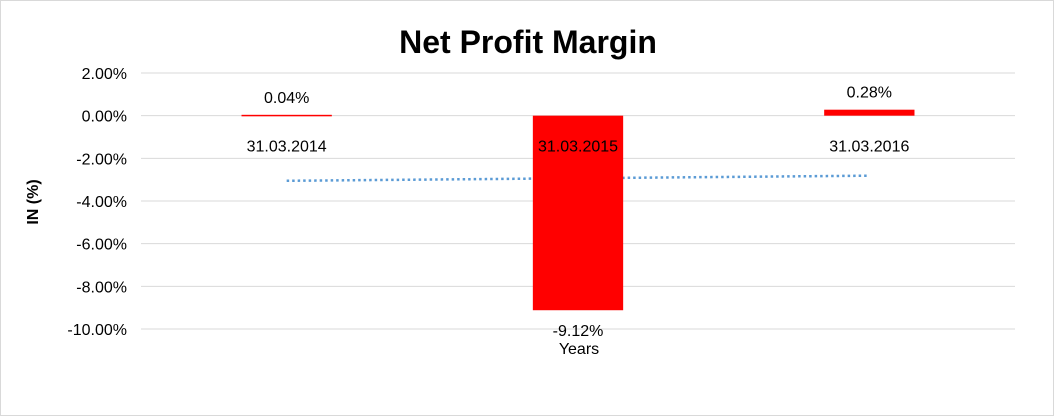  Describe the element at coordinates (104, 74) in the screenshot. I see `y-tick-label: 2.00%` at that location.